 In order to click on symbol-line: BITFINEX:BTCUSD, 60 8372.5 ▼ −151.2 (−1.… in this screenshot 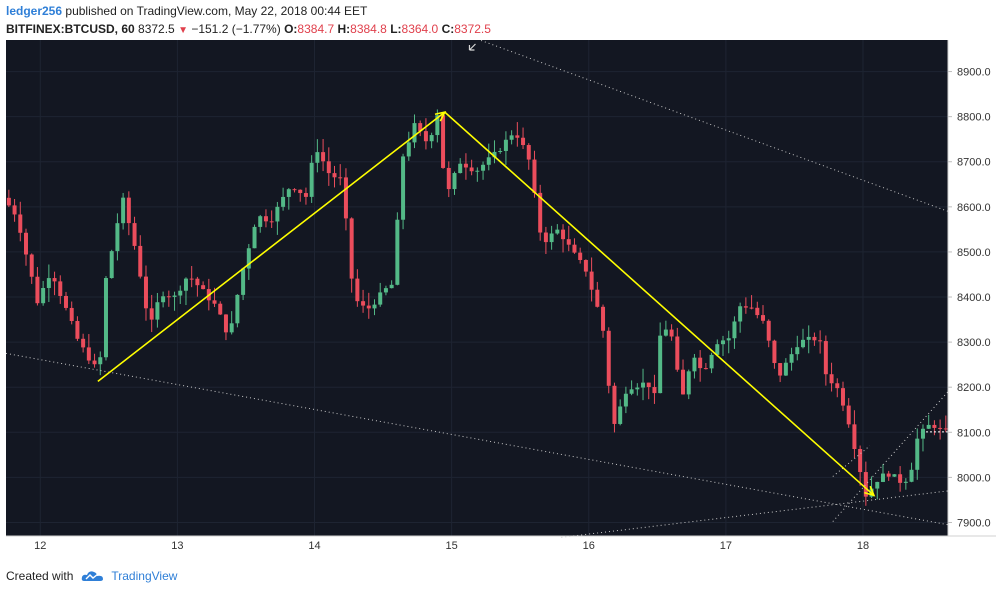, I will do `click(501, 29)`.